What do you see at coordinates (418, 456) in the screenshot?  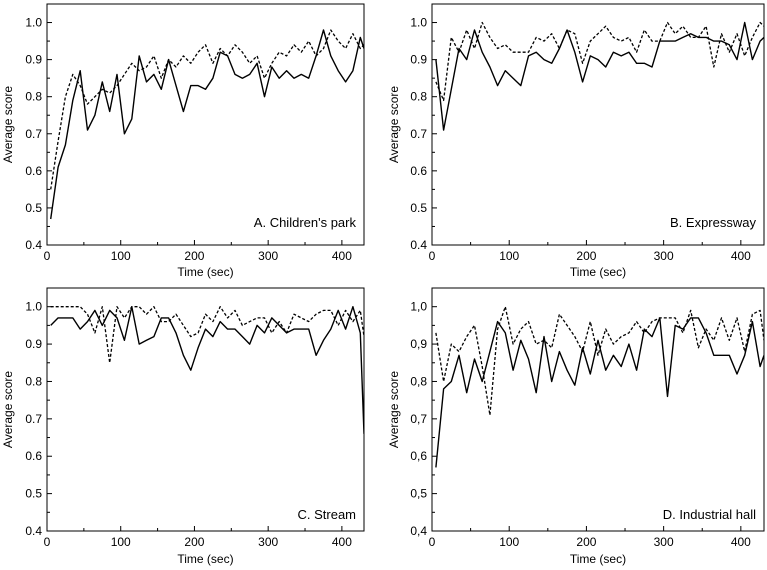 I see `y-tick-label: 0,6` at bounding box center [418, 456].